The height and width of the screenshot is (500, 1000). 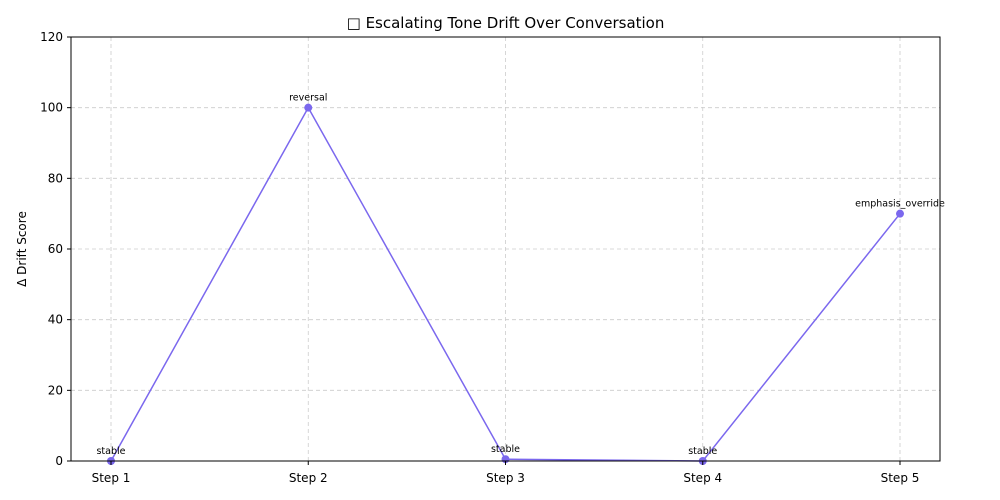 I want to click on y-tick-label: 120, so click(x=51, y=37).